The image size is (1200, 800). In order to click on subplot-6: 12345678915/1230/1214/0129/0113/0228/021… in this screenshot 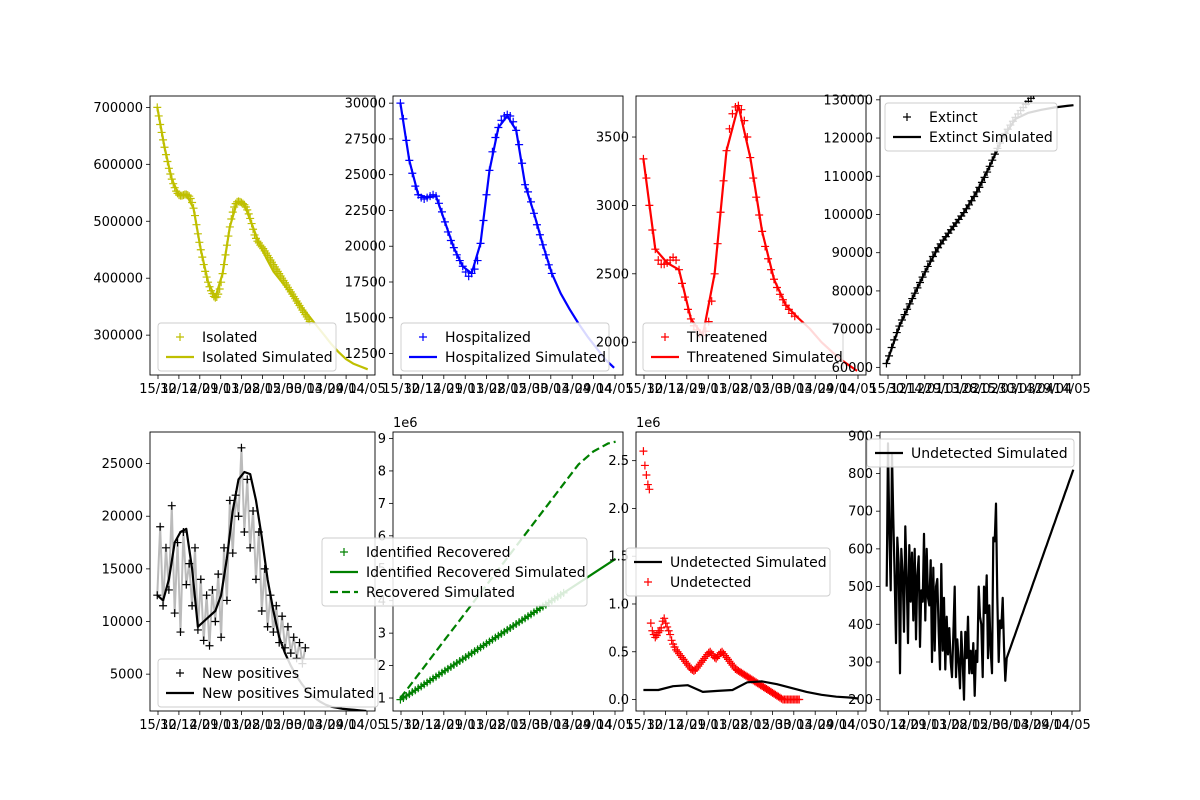, I will do `click(477, 574)`.